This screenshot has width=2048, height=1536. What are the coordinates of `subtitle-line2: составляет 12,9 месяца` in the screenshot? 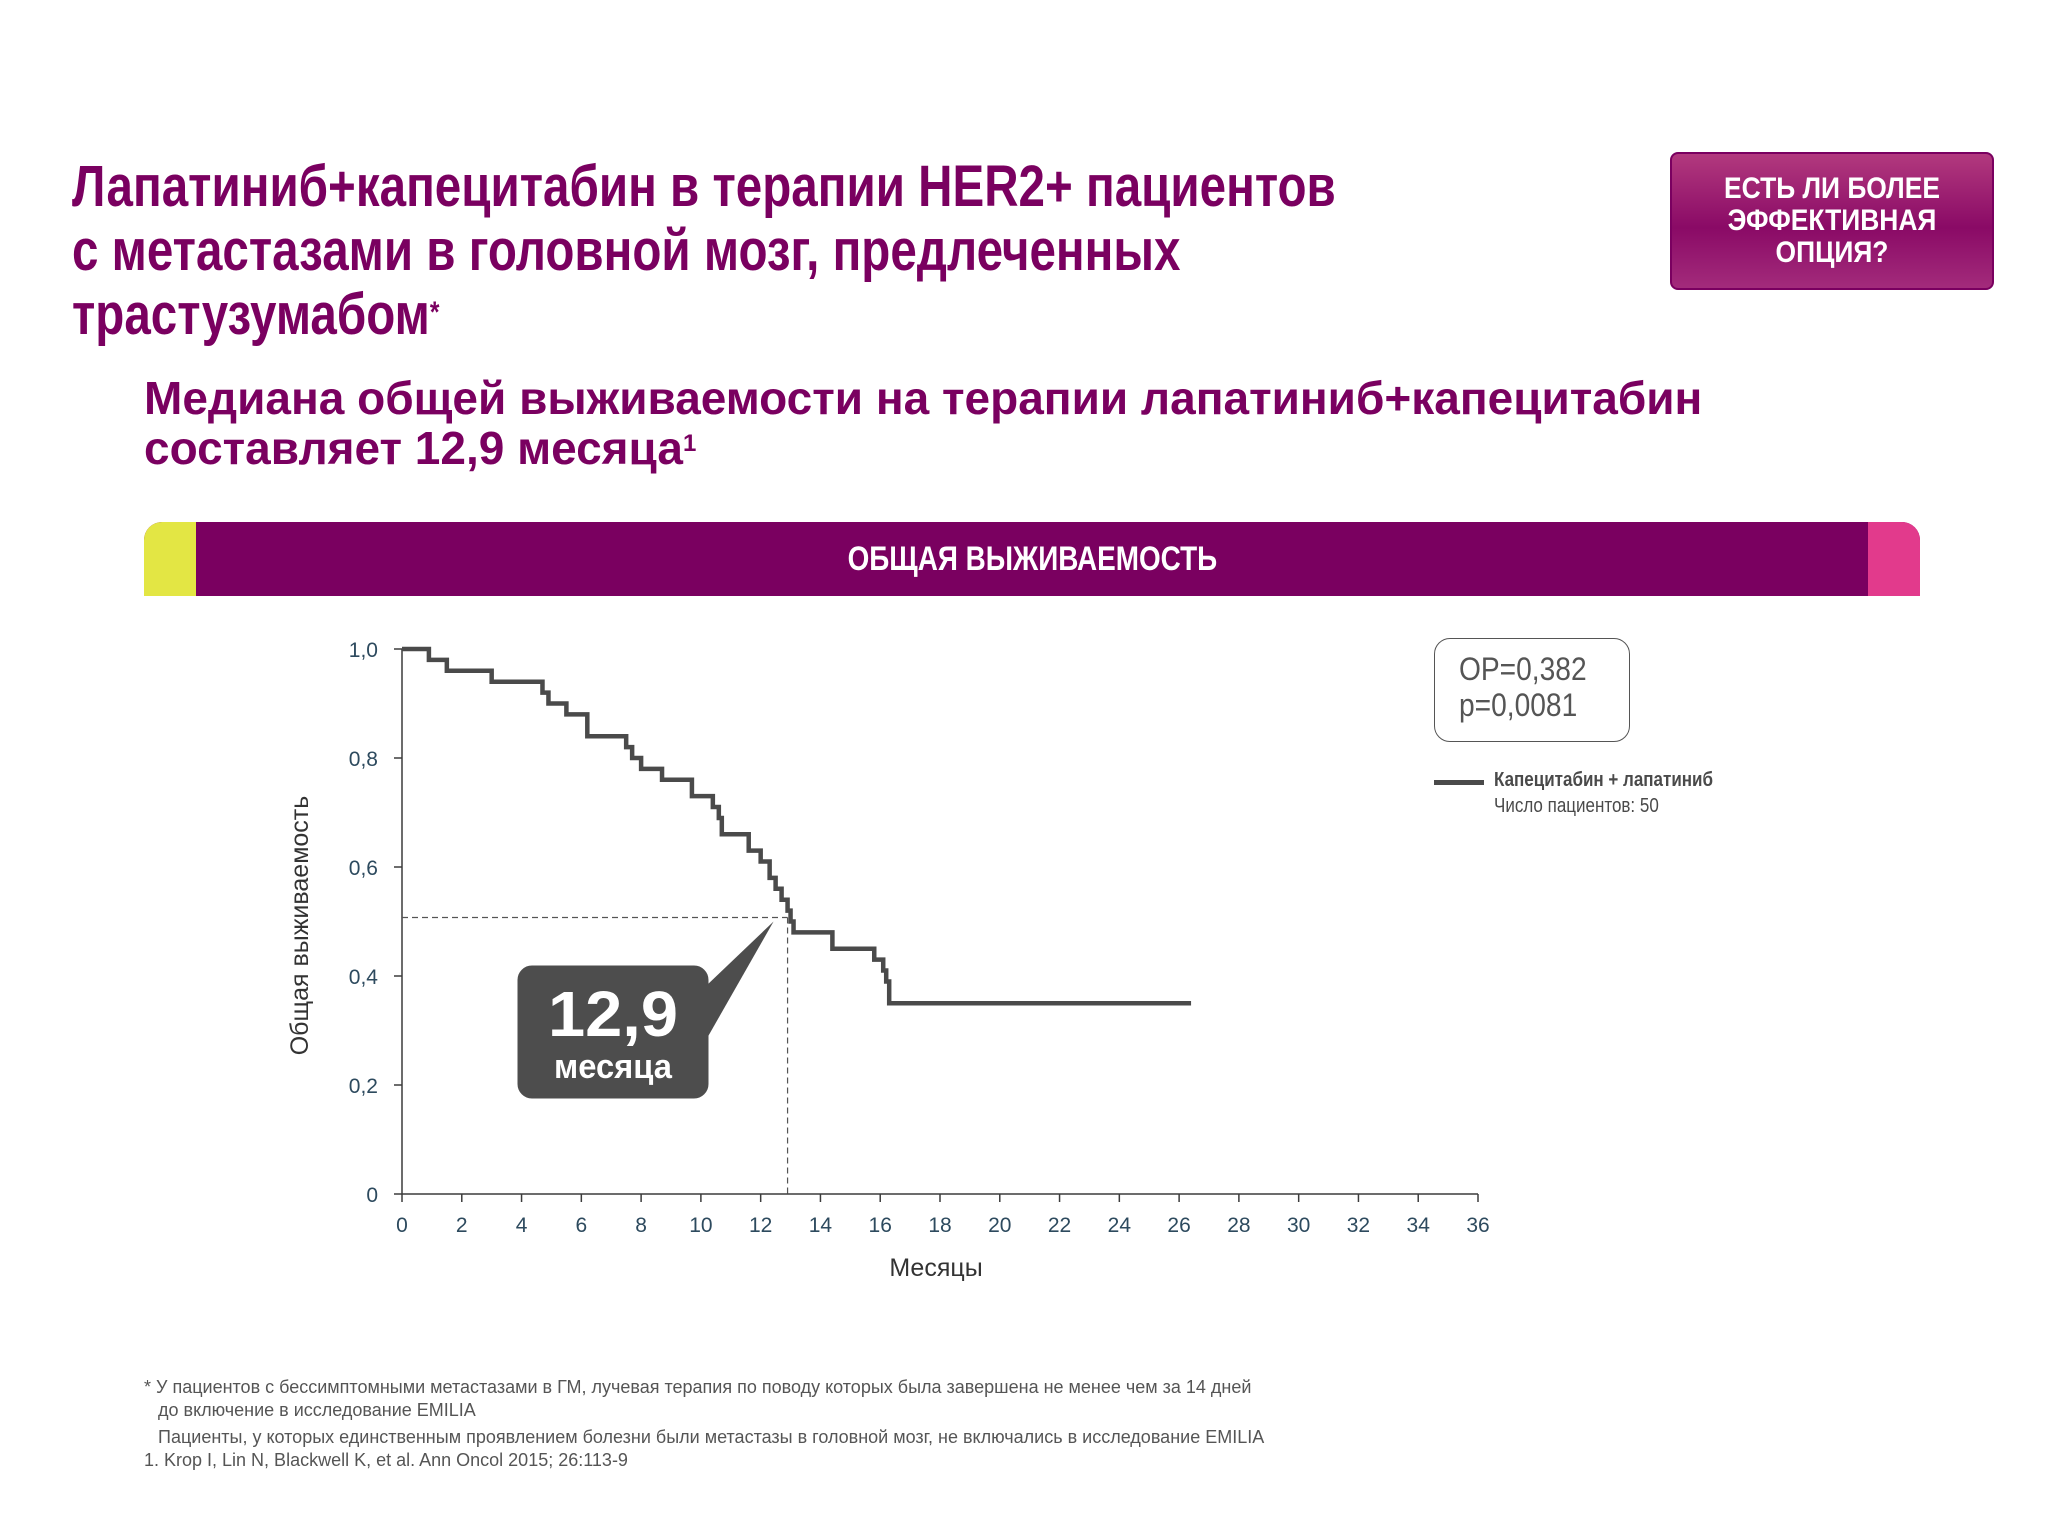 It's located at (413, 448).